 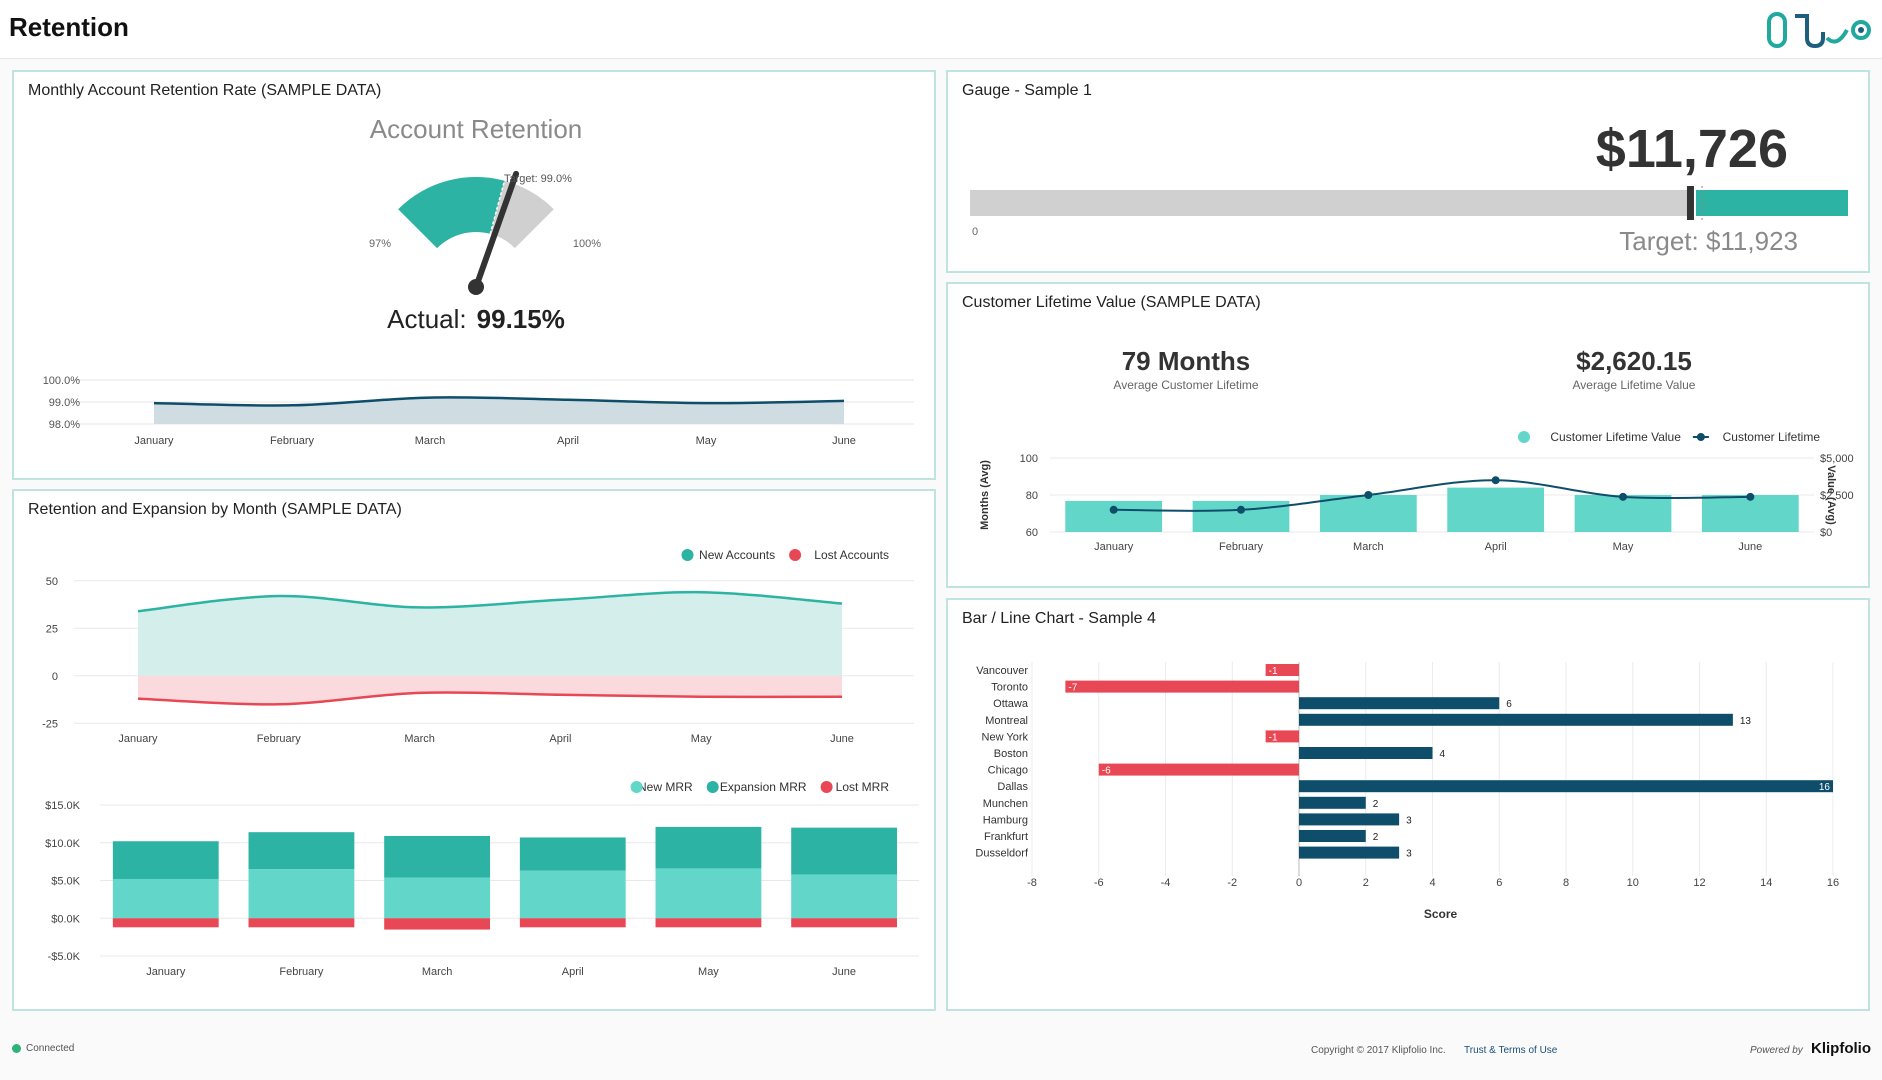 What do you see at coordinates (521, 319) in the screenshot?
I see `actual-value: 99.15%` at bounding box center [521, 319].